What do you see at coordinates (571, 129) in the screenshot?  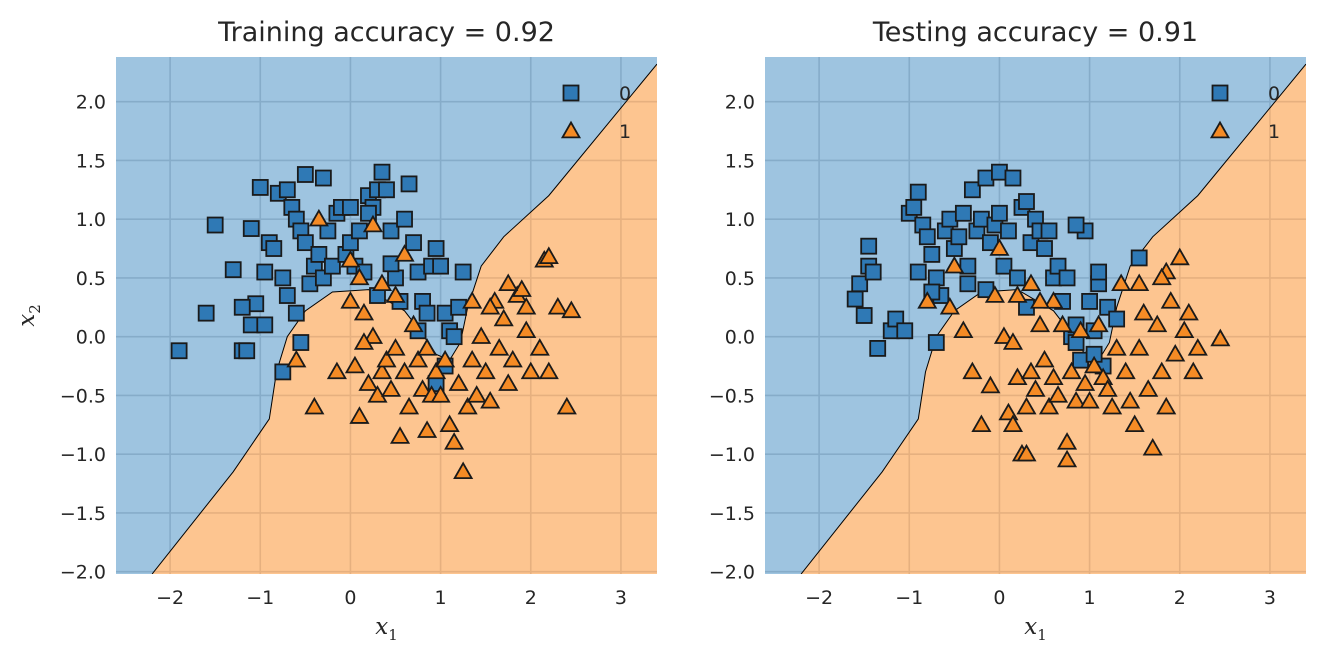 I see `legend-marker-triangle` at bounding box center [571, 129].